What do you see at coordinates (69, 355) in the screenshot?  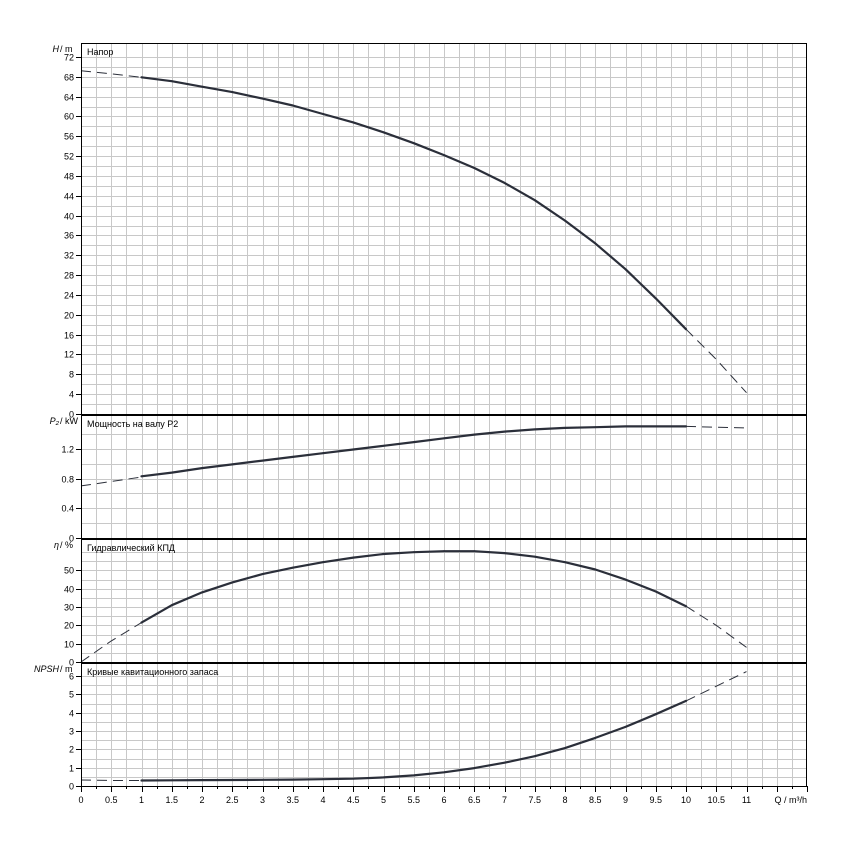 I see `y-tick-label: 12` at bounding box center [69, 355].